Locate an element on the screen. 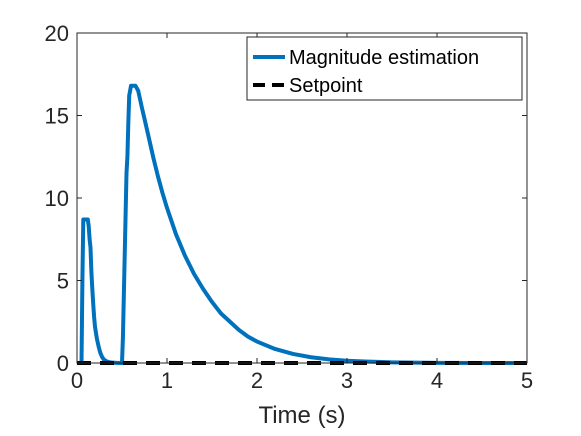  legend: Magnitude estimation Setpoint is located at coordinates (384, 68).